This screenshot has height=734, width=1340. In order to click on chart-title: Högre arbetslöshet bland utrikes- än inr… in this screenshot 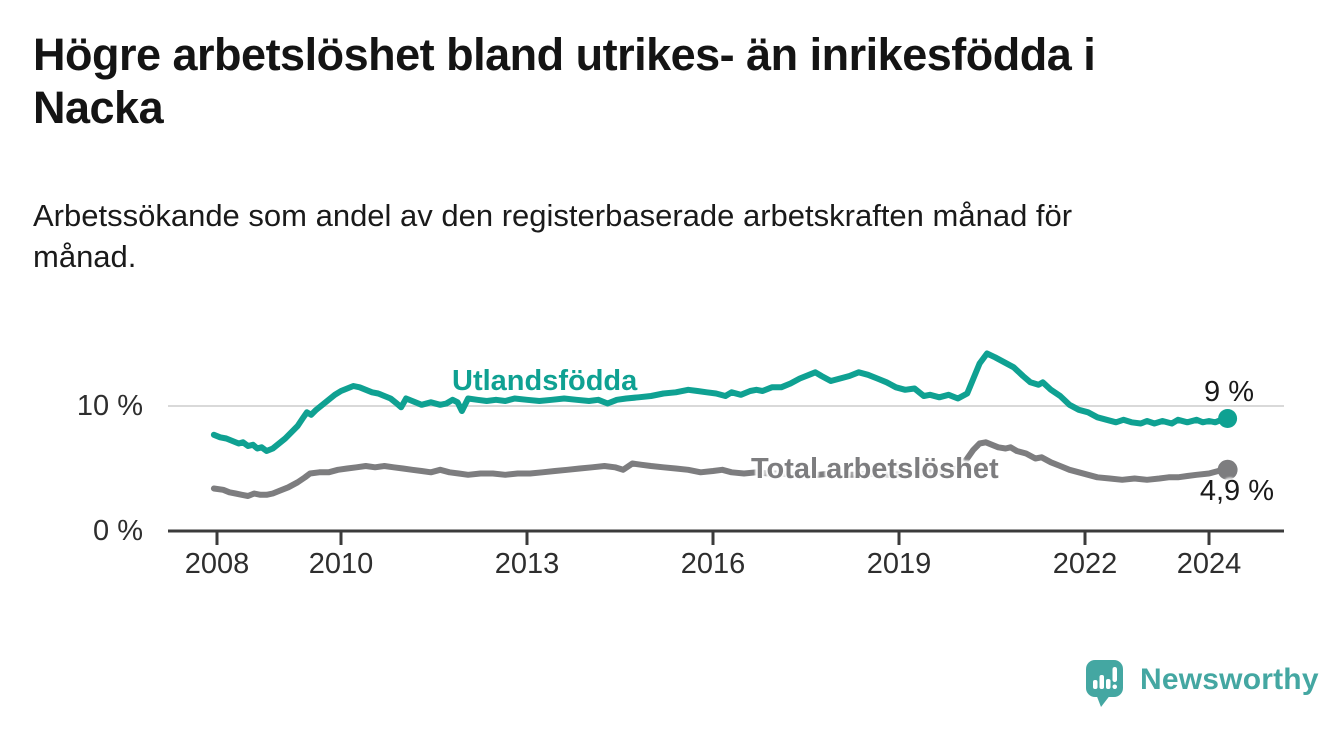, I will do `click(564, 81)`.